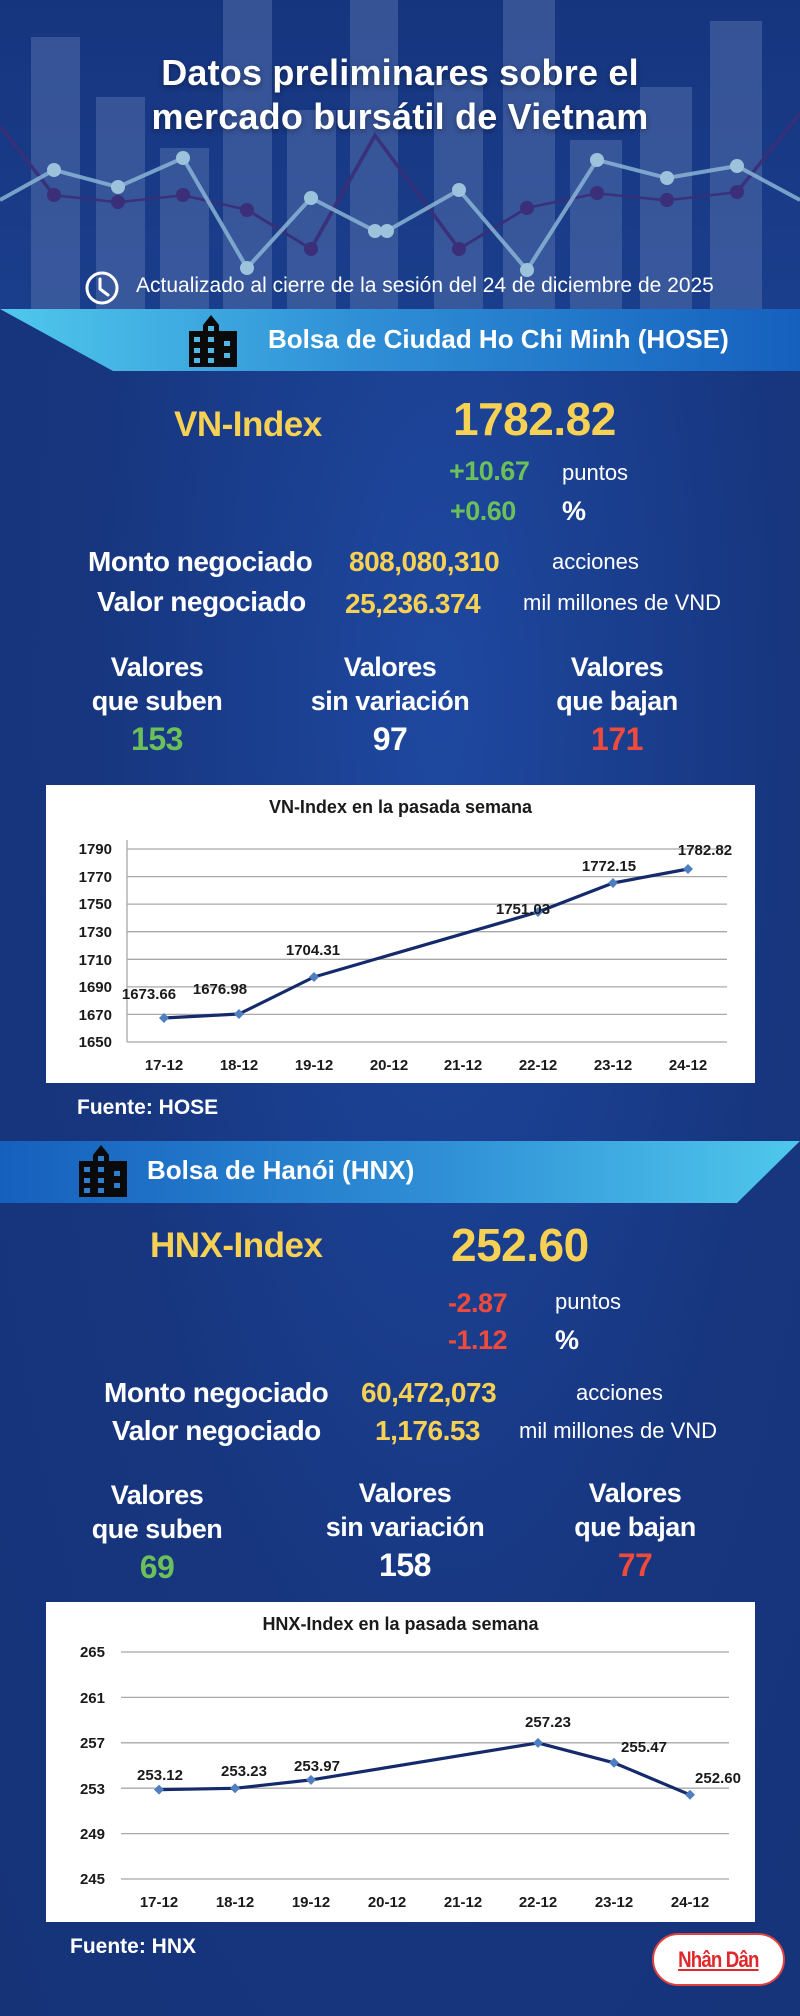 The width and height of the screenshot is (800, 2016). What do you see at coordinates (478, 1340) in the screenshot?
I see `hnx-index-change-percent: -1.12` at bounding box center [478, 1340].